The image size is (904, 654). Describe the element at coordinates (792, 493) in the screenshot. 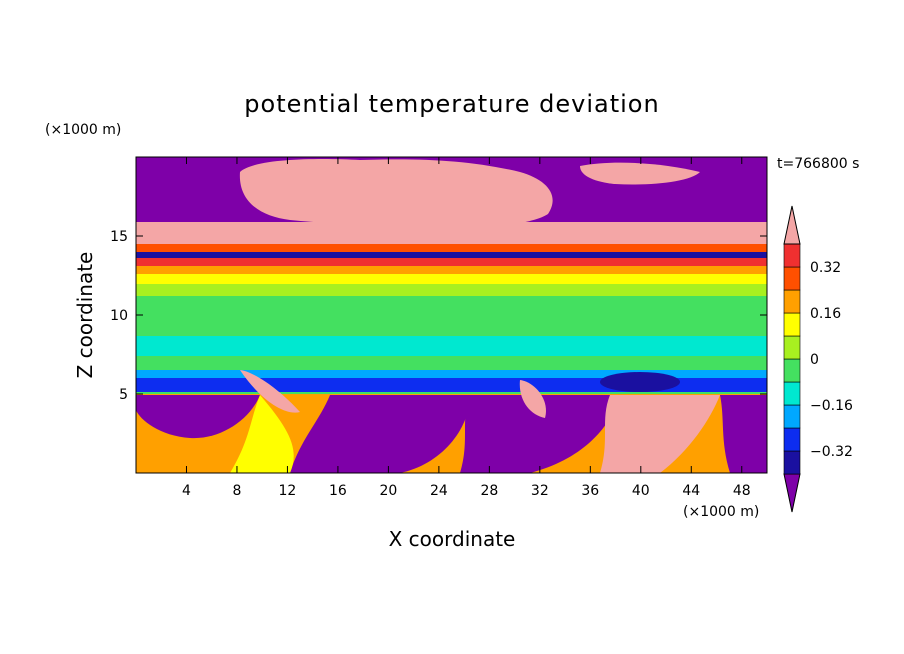

I see `colorbar-low-arrow` at that location.